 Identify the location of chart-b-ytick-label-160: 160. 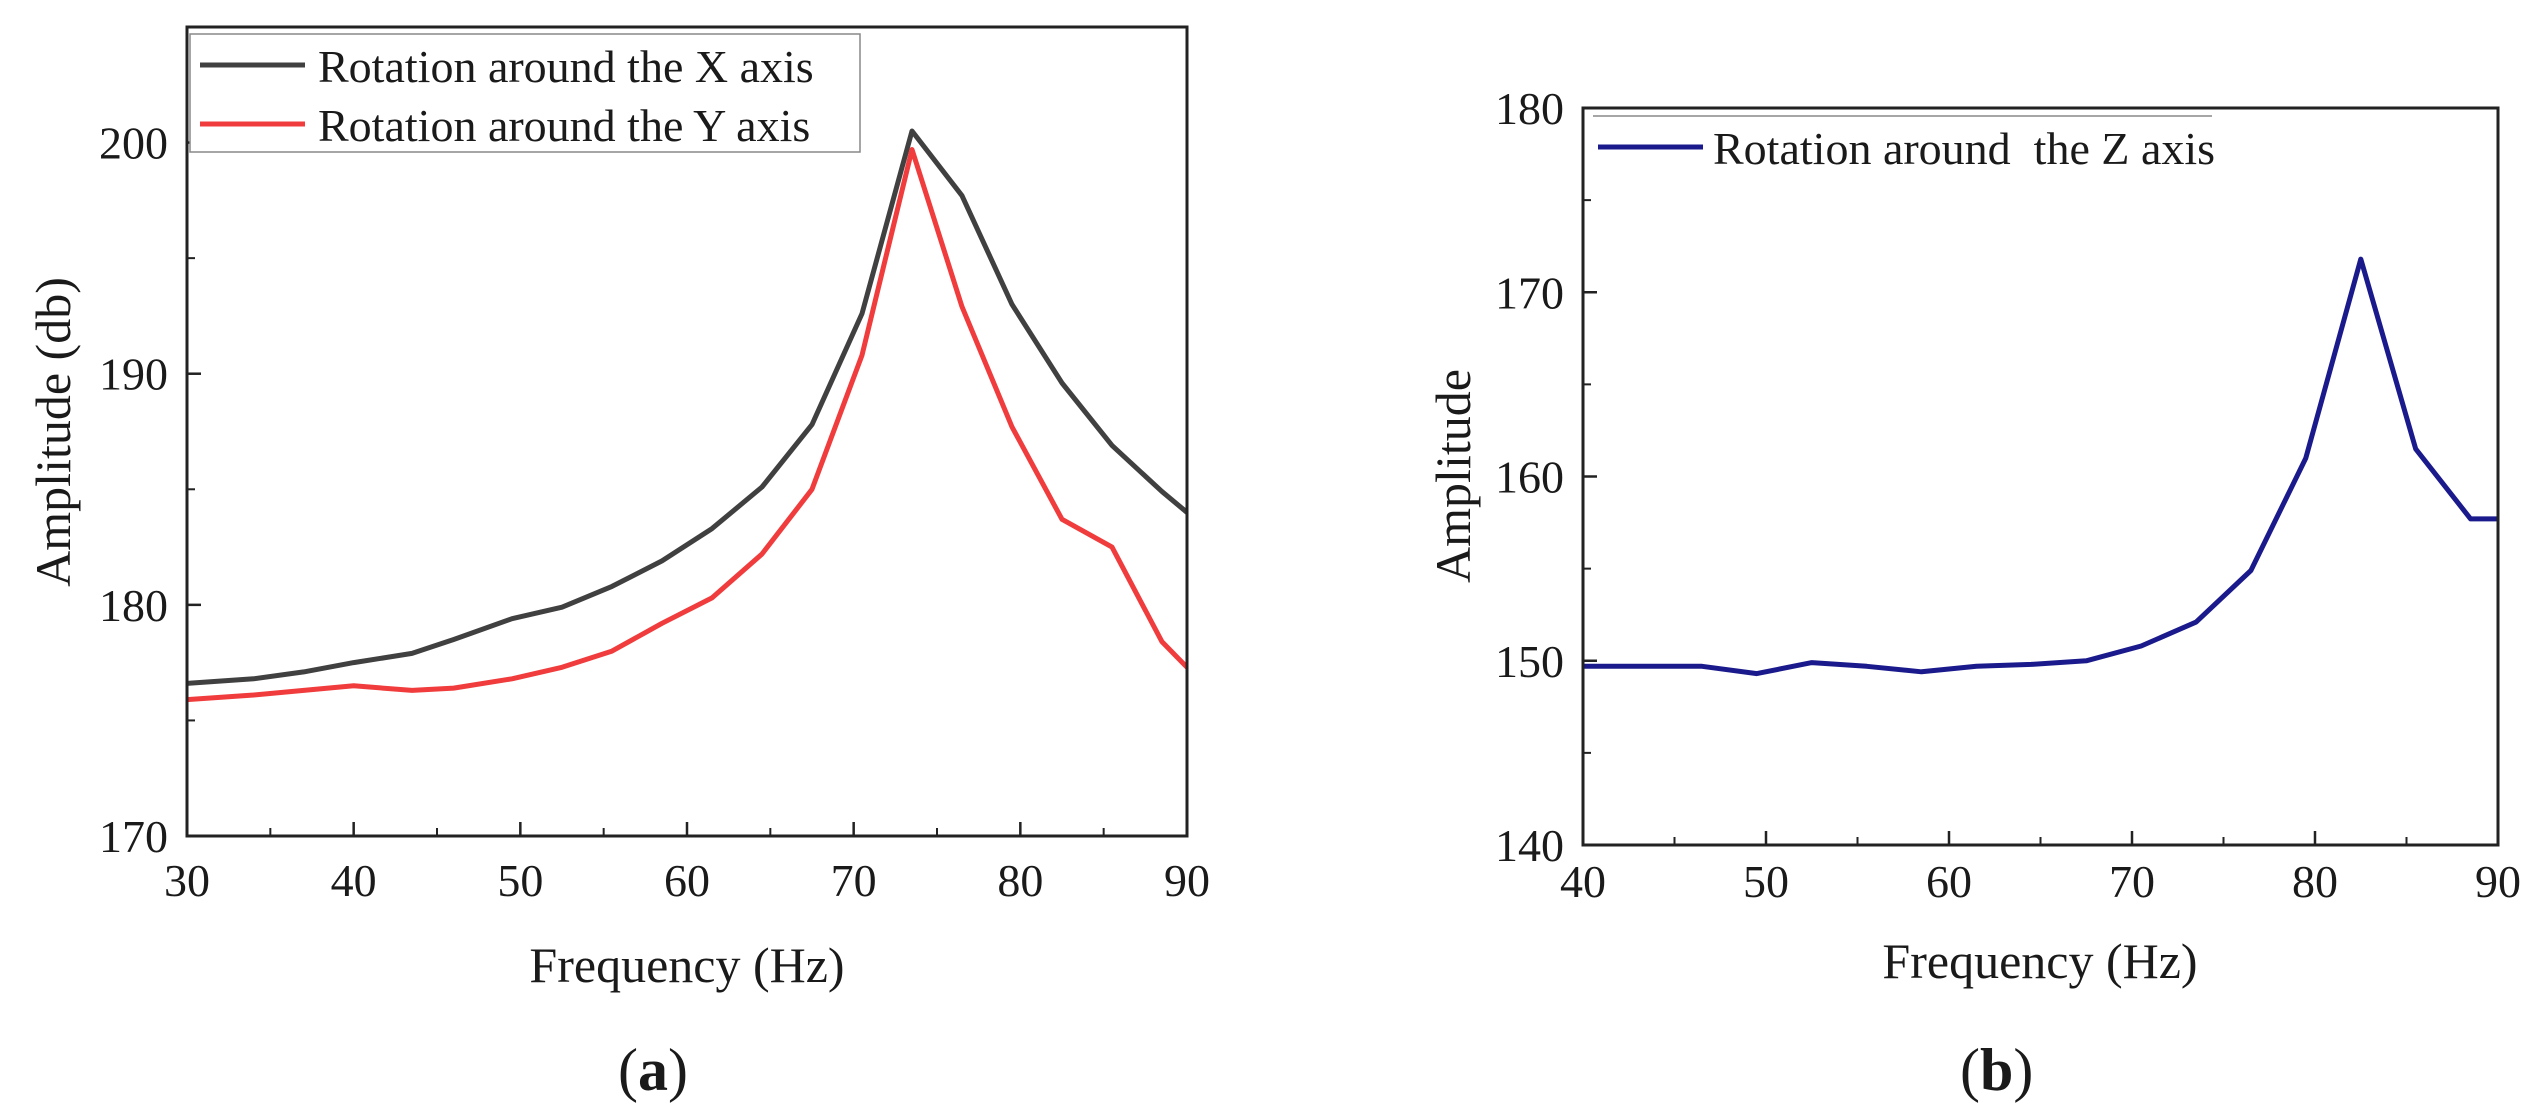
(1529, 477).